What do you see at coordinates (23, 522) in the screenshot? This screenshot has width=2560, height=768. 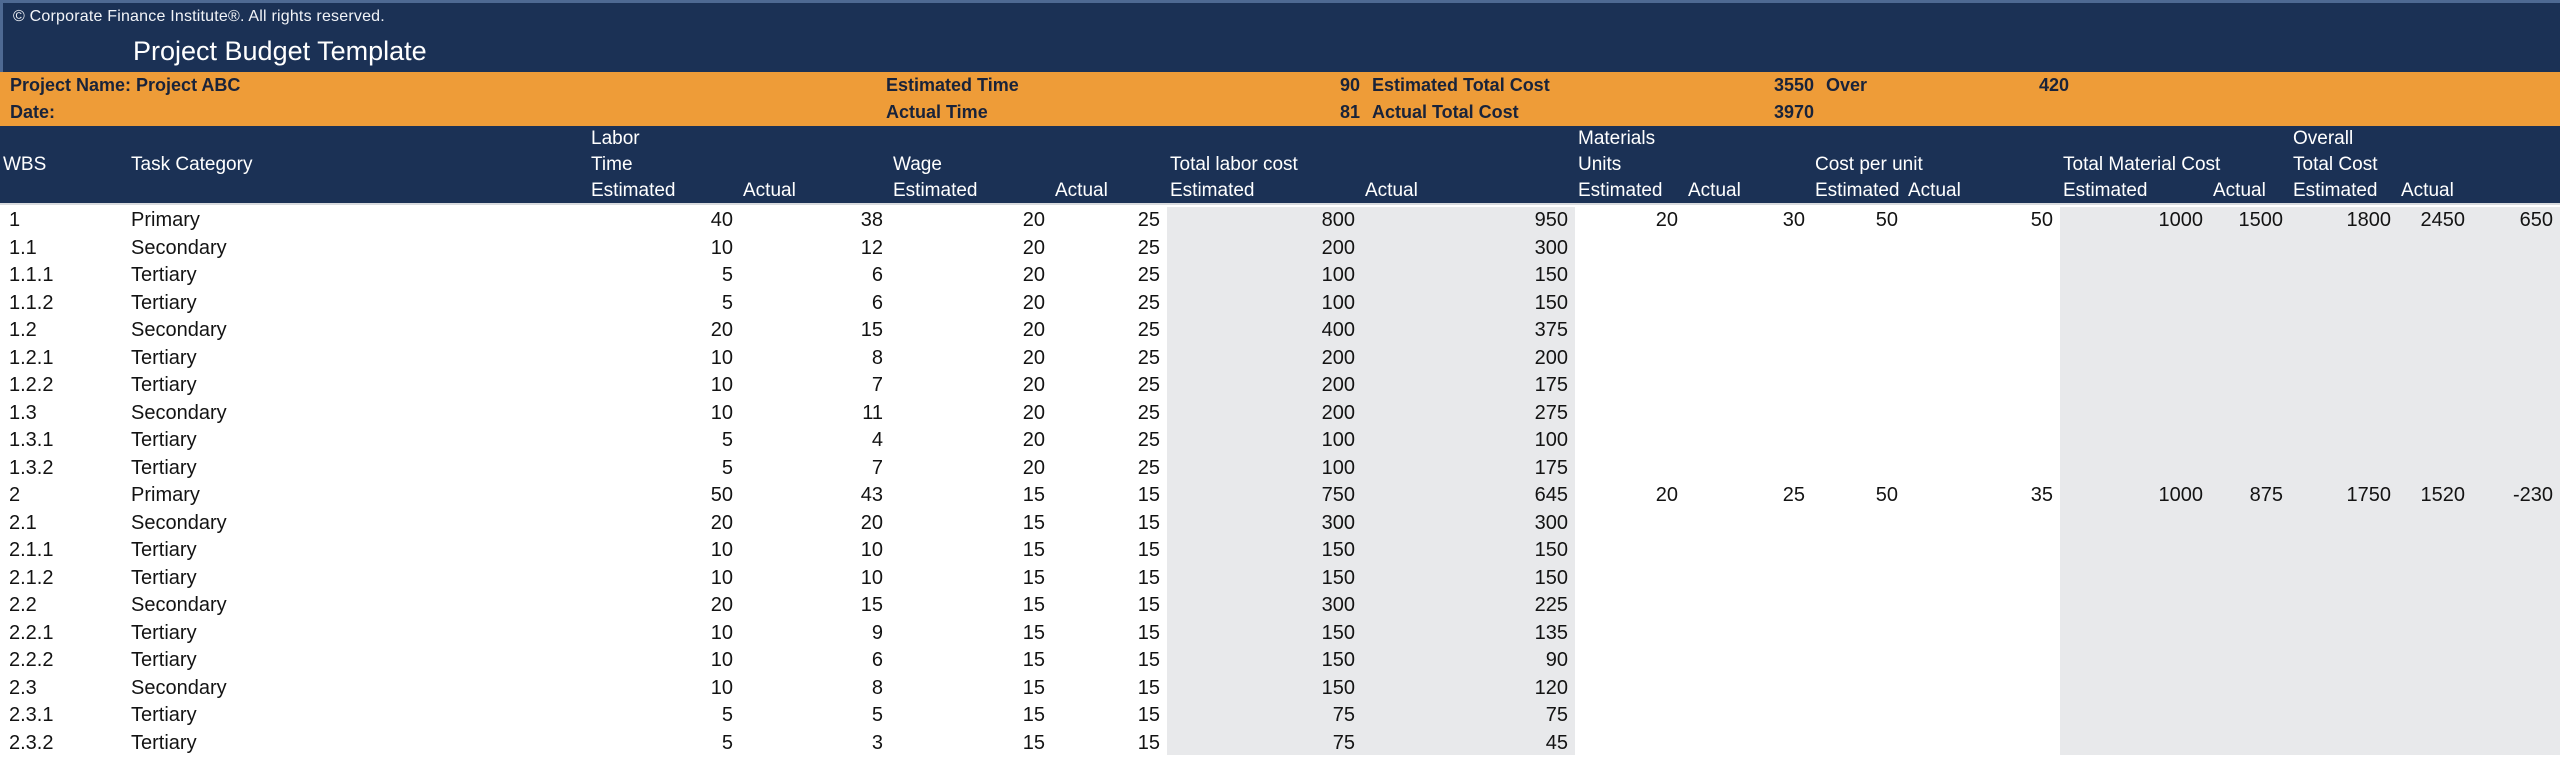 I see `cell-wbs-row12: 2.1` at bounding box center [23, 522].